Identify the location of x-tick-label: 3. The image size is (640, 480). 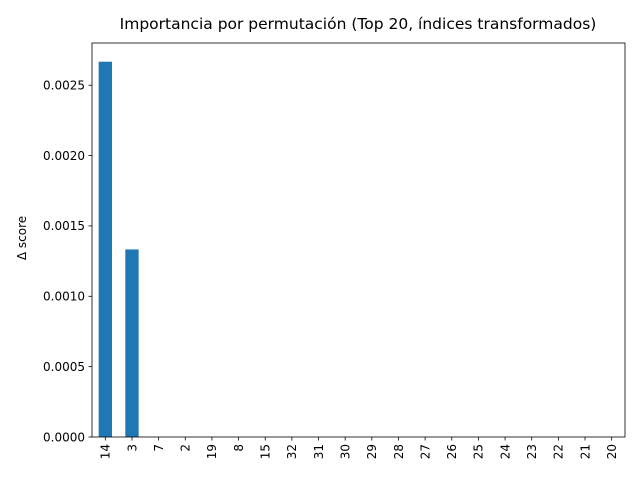
(132, 448).